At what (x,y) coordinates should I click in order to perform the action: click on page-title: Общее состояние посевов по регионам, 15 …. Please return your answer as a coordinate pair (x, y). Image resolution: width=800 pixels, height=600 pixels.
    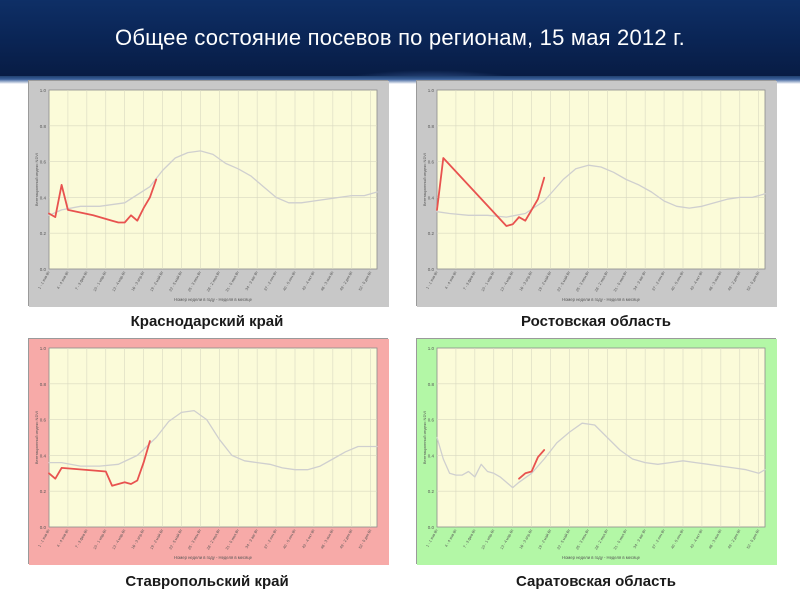
    Looking at the image, I should click on (400, 37).